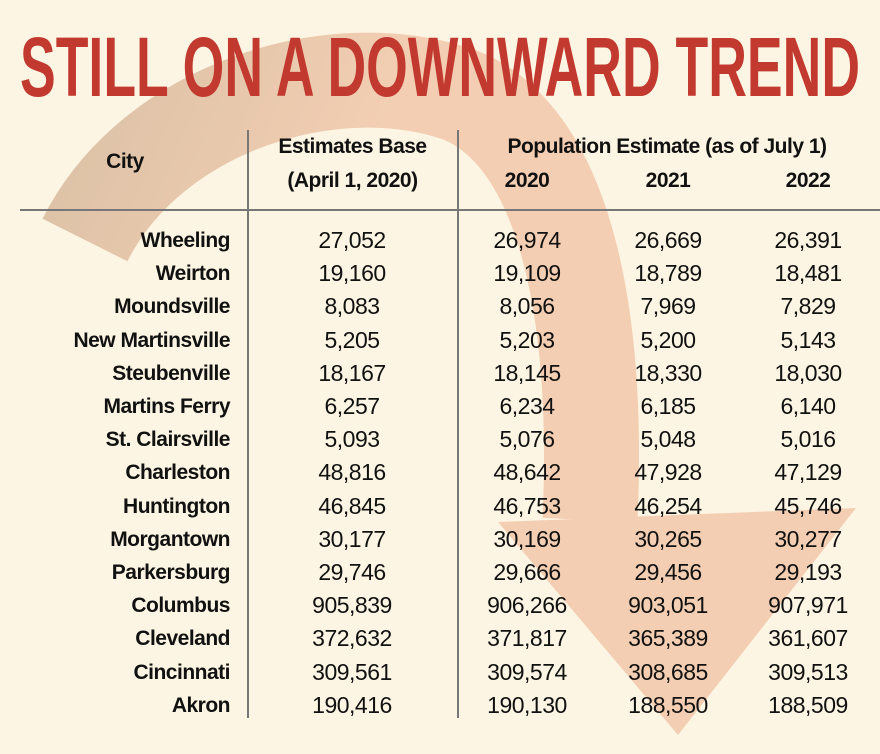 This screenshot has height=754, width=880. What do you see at coordinates (177, 473) in the screenshot?
I see `city-name: Charleston` at bounding box center [177, 473].